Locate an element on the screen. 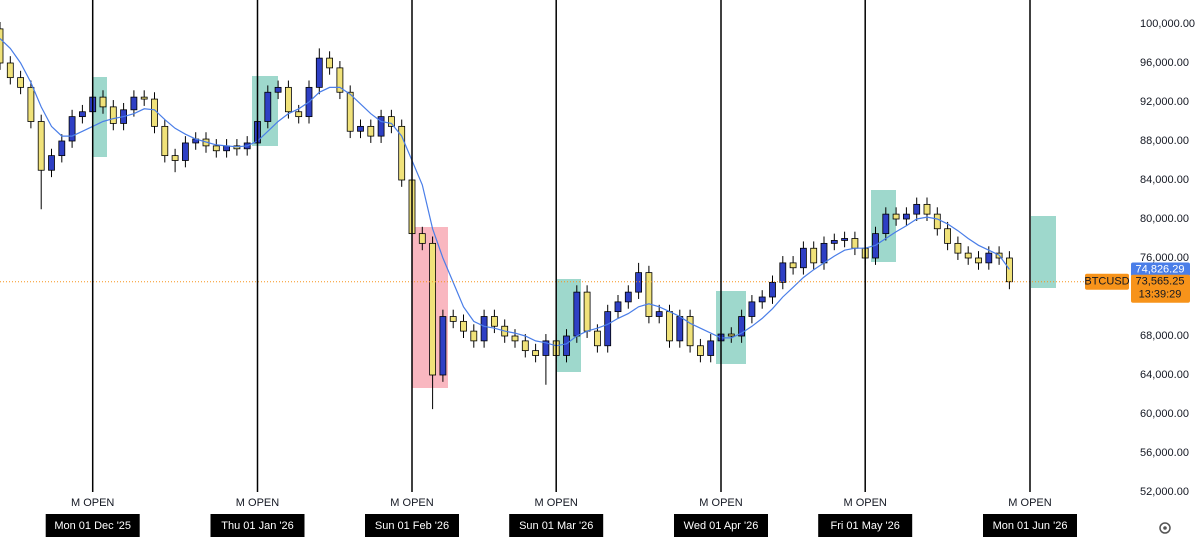 This screenshot has width=1200, height=543. x-tick-label: Thu 01 Jan '26 is located at coordinates (257, 526).